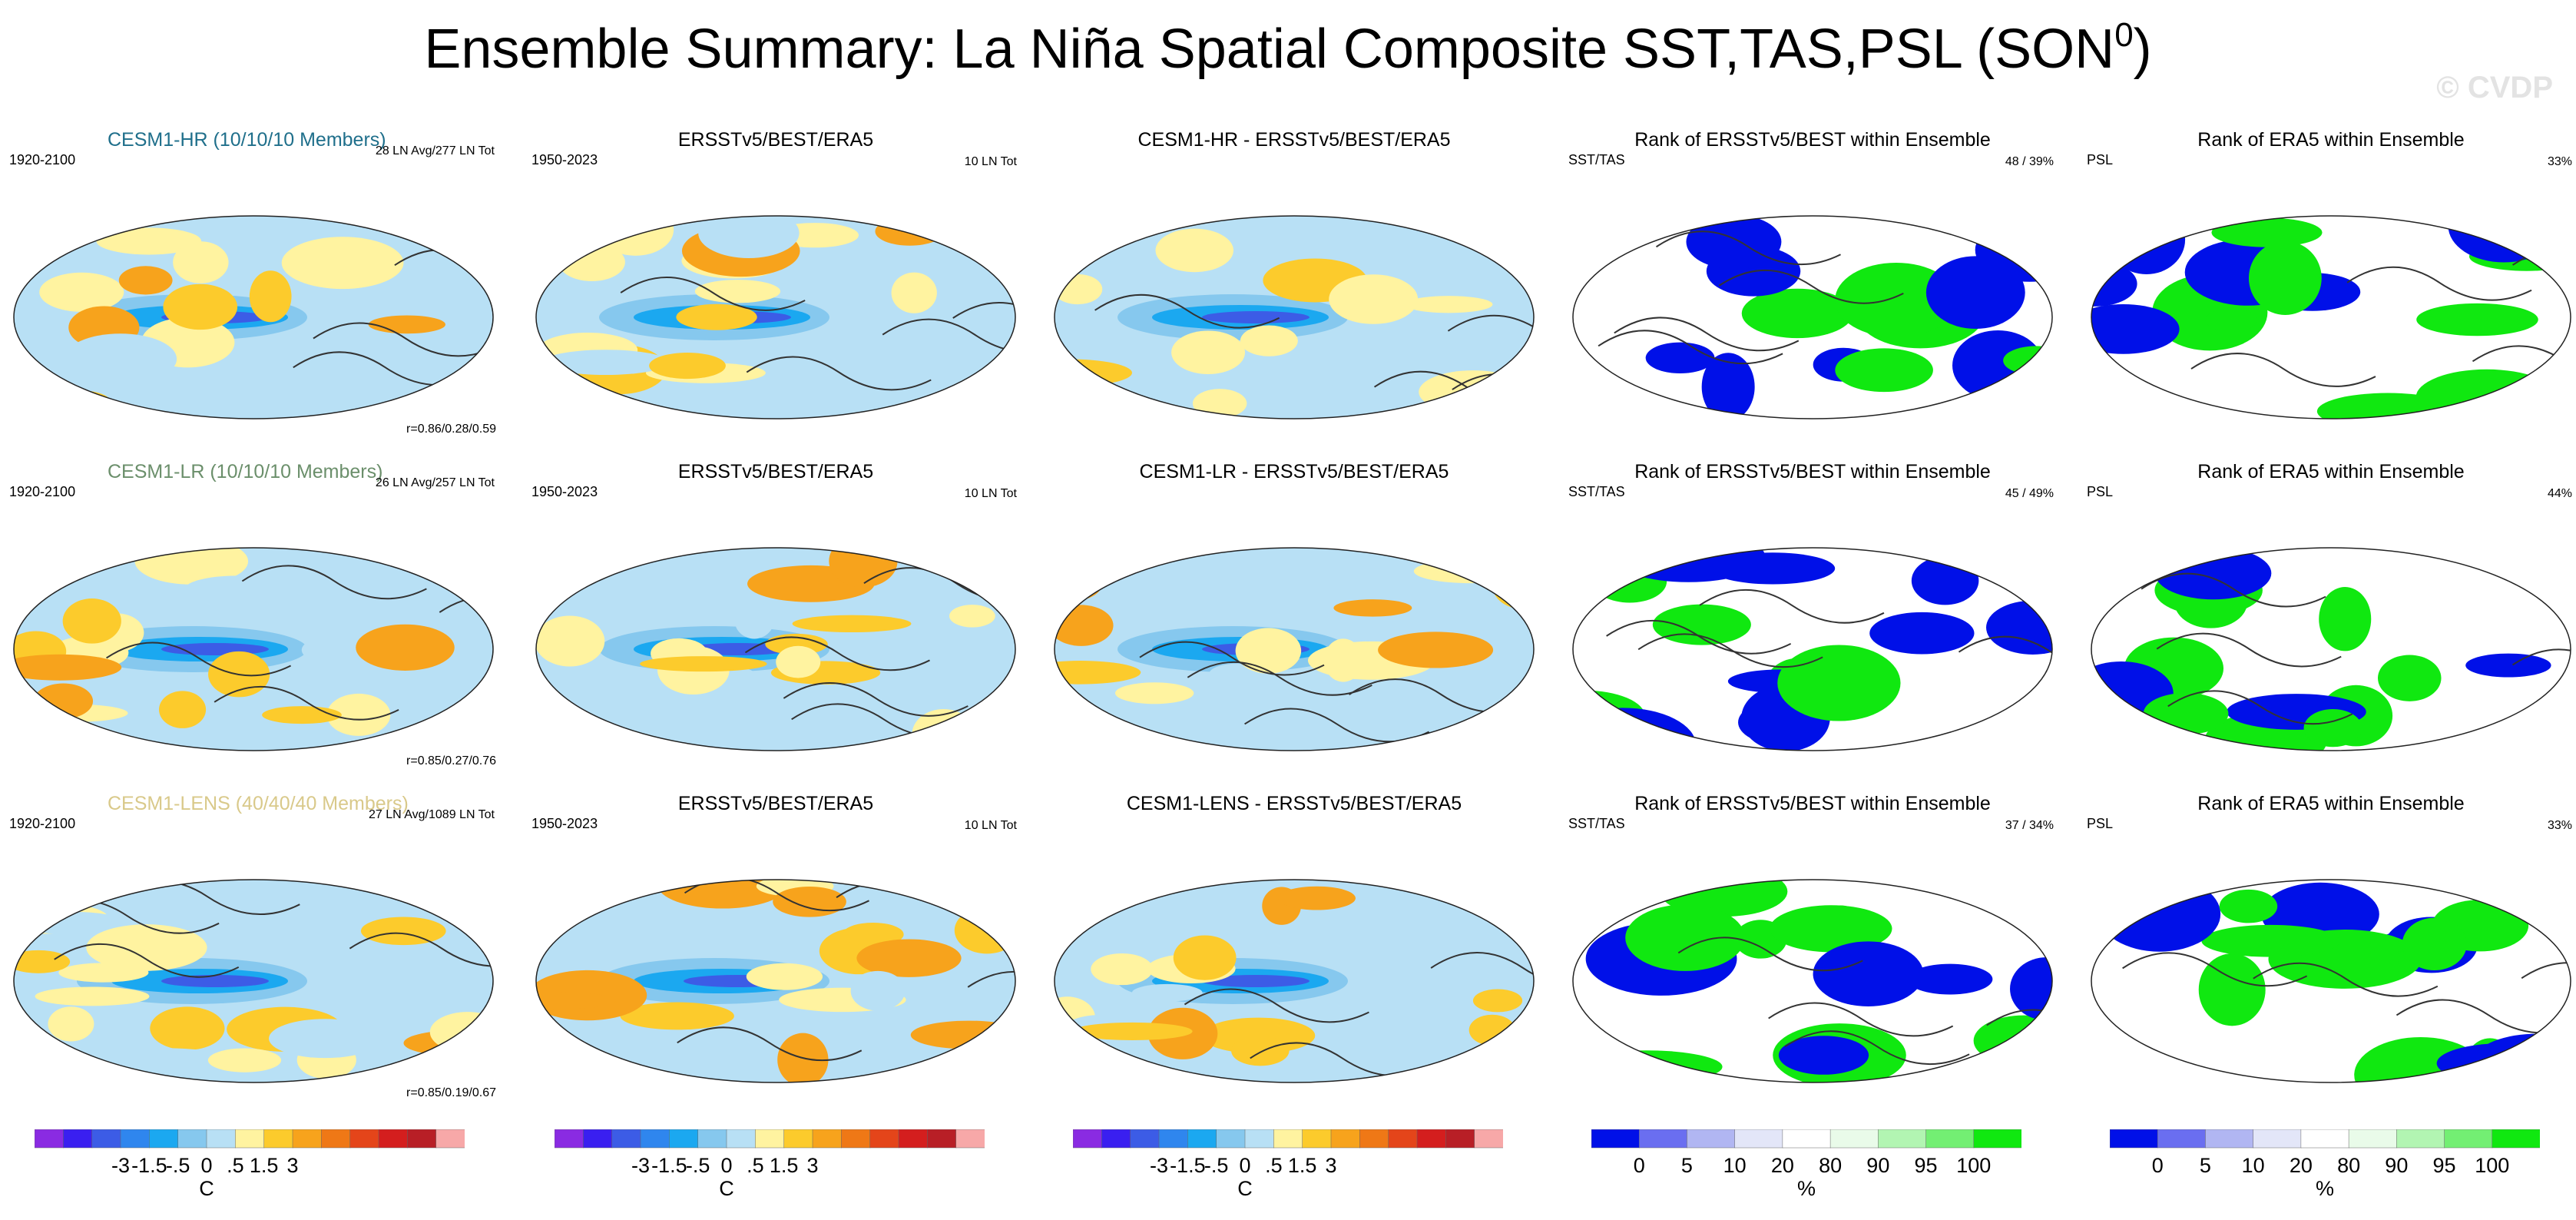 Image resolution: width=2576 pixels, height=1220 pixels. Describe the element at coordinates (435, 482) in the screenshot. I see `member-counts: 26 LN Avg/257 LN Tot` at that location.